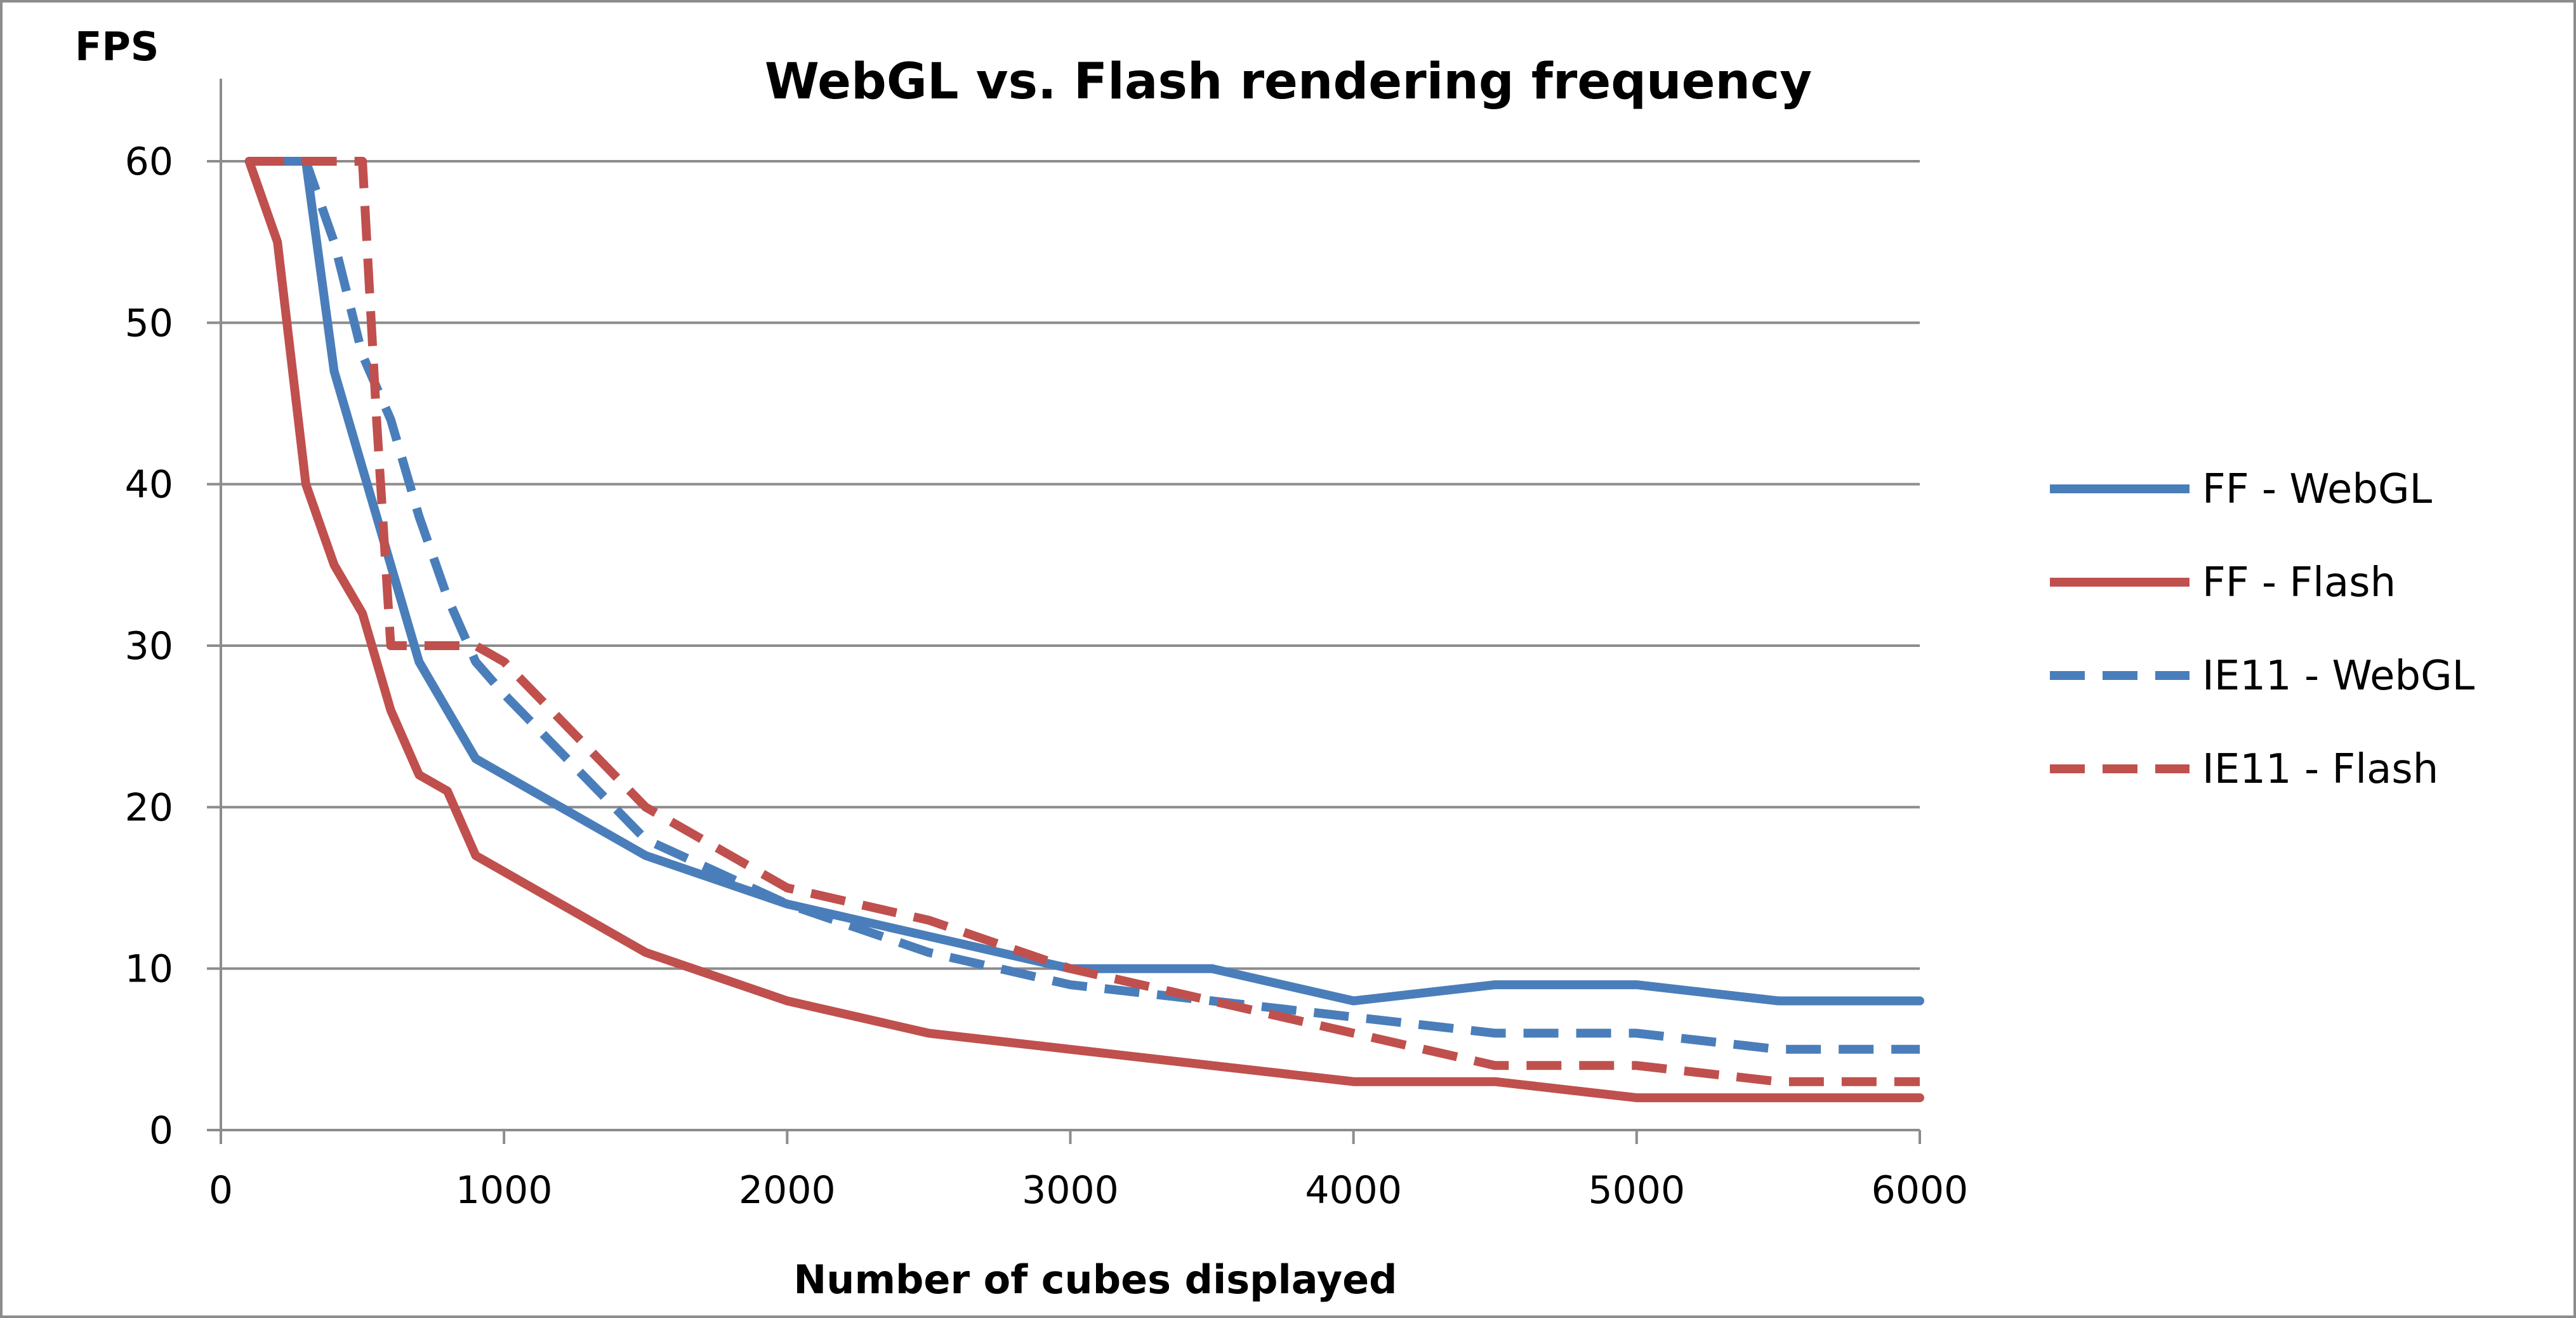  Describe the element at coordinates (161, 1130) in the screenshot. I see `y-tick-label-0: 0` at that location.